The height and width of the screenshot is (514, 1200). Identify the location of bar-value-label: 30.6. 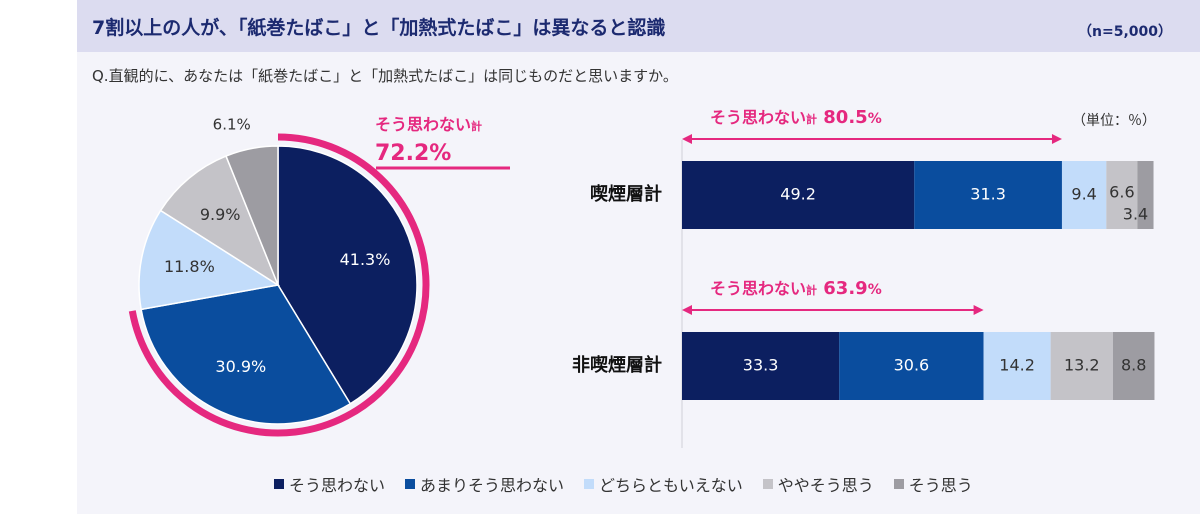
(912, 365).